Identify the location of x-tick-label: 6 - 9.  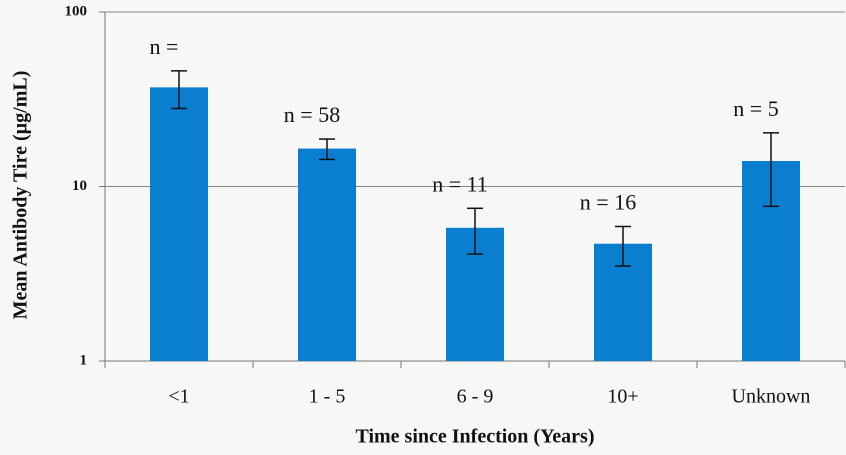
(475, 397).